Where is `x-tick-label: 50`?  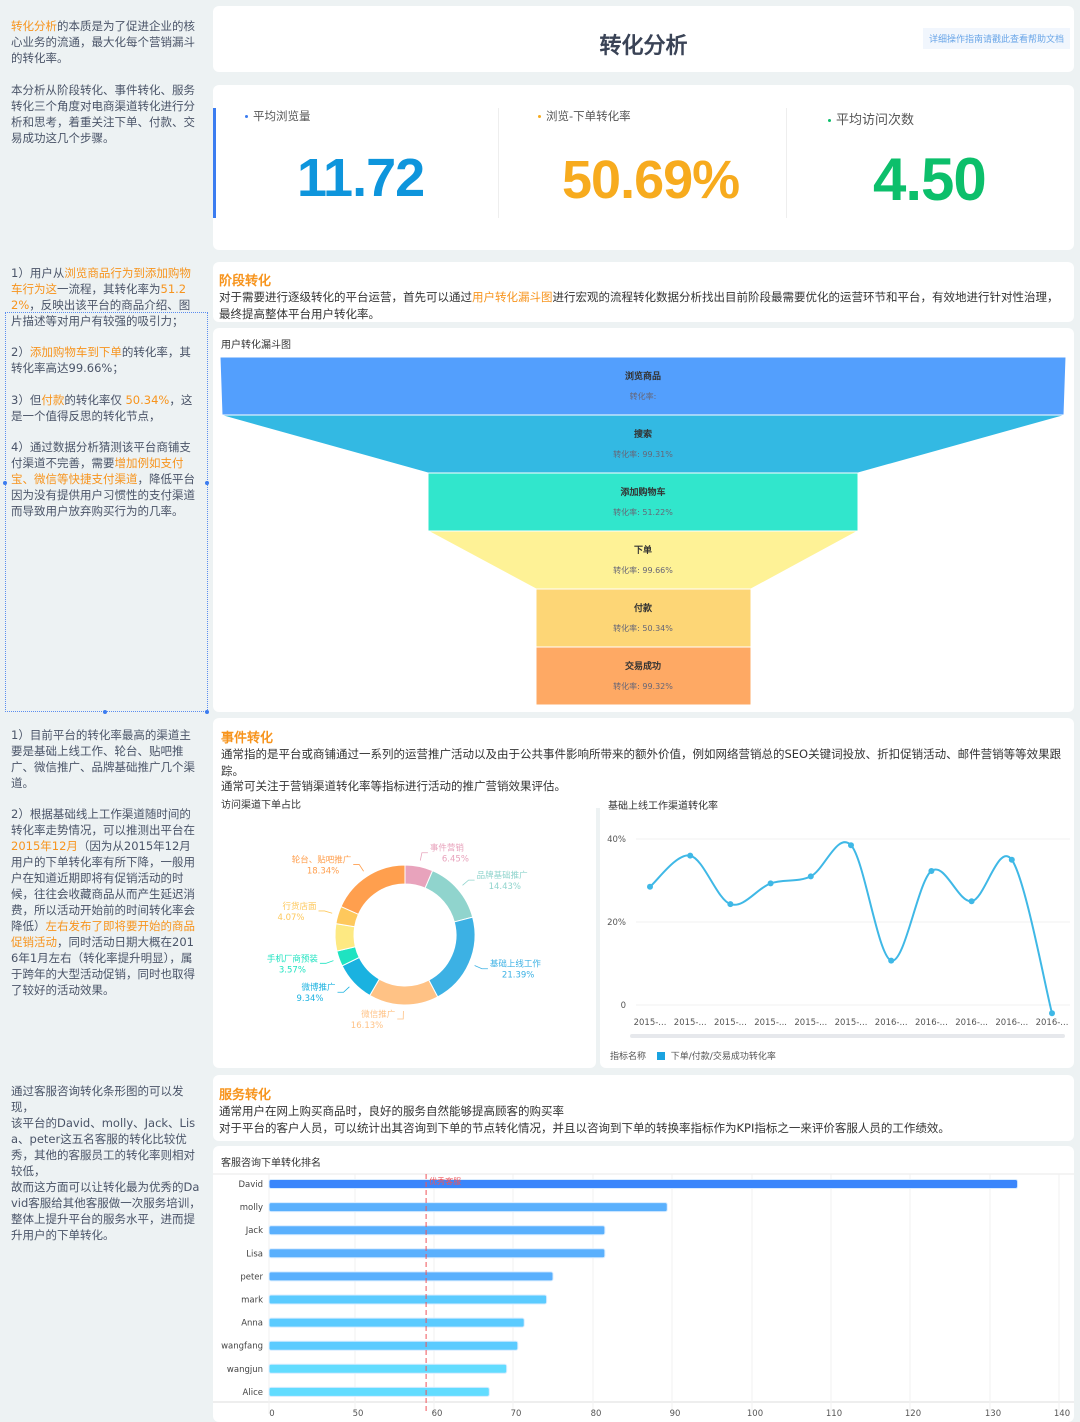
x-tick-label: 50 is located at coordinates (358, 1414).